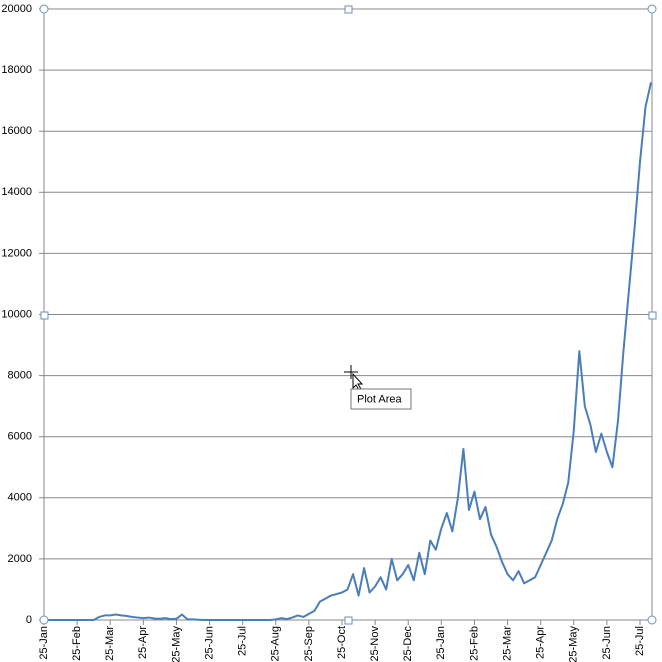 The image size is (662, 662). I want to click on y-tick-label: 10000, so click(16, 314).